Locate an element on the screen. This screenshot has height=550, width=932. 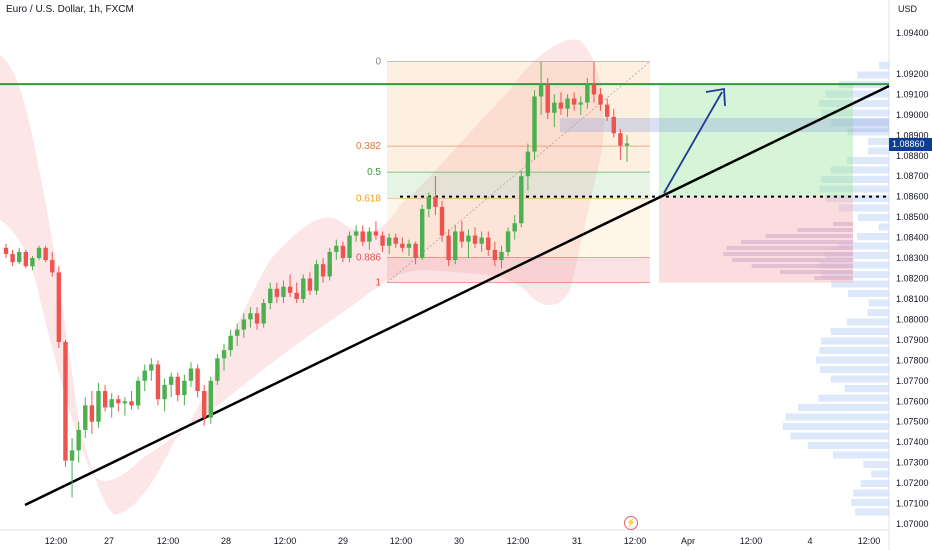
chart-title: Euro / U.S. Dollar, 1h, FXCM is located at coordinates (70, 9).